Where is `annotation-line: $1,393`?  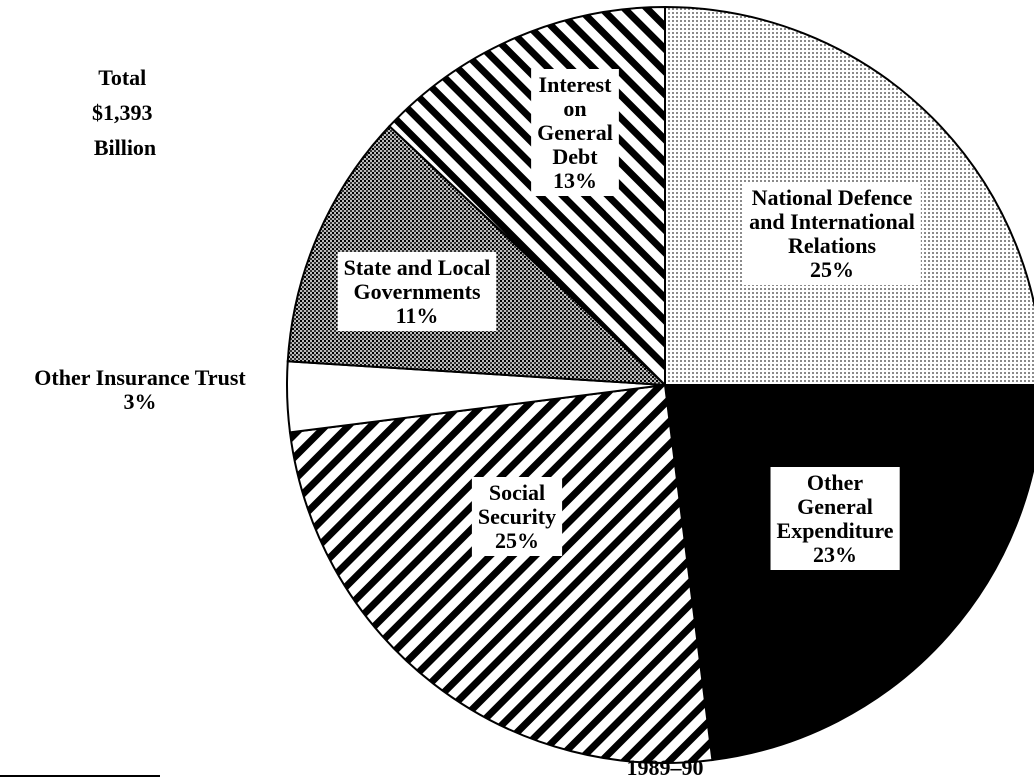
annotation-line: $1,393 is located at coordinates (122, 112).